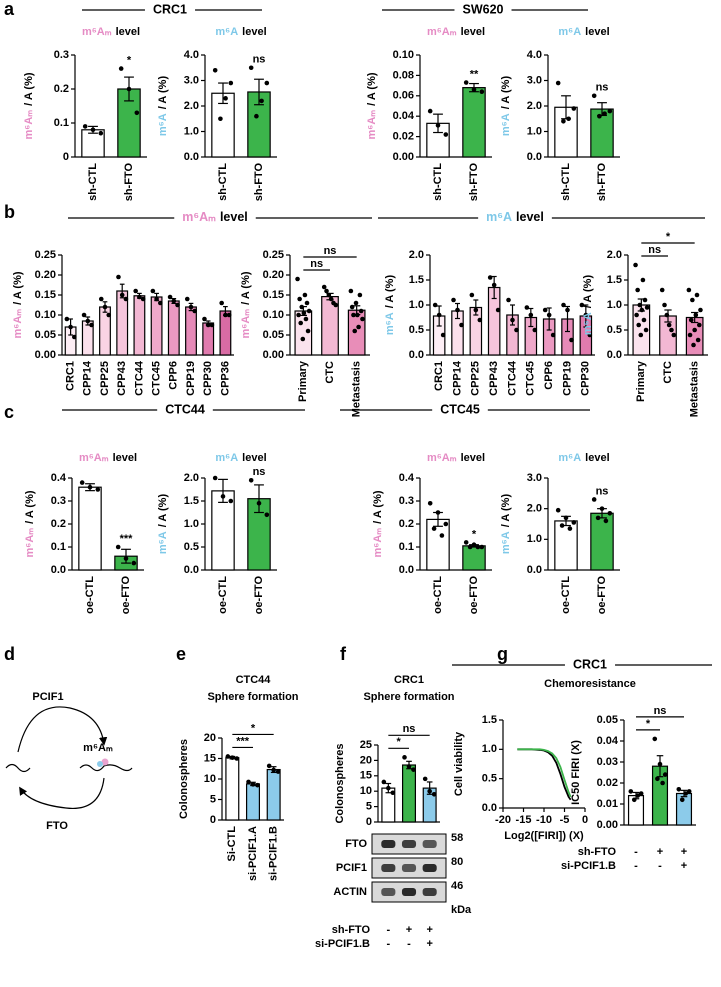  I want to click on x-tick-label: 0, so click(585, 820).